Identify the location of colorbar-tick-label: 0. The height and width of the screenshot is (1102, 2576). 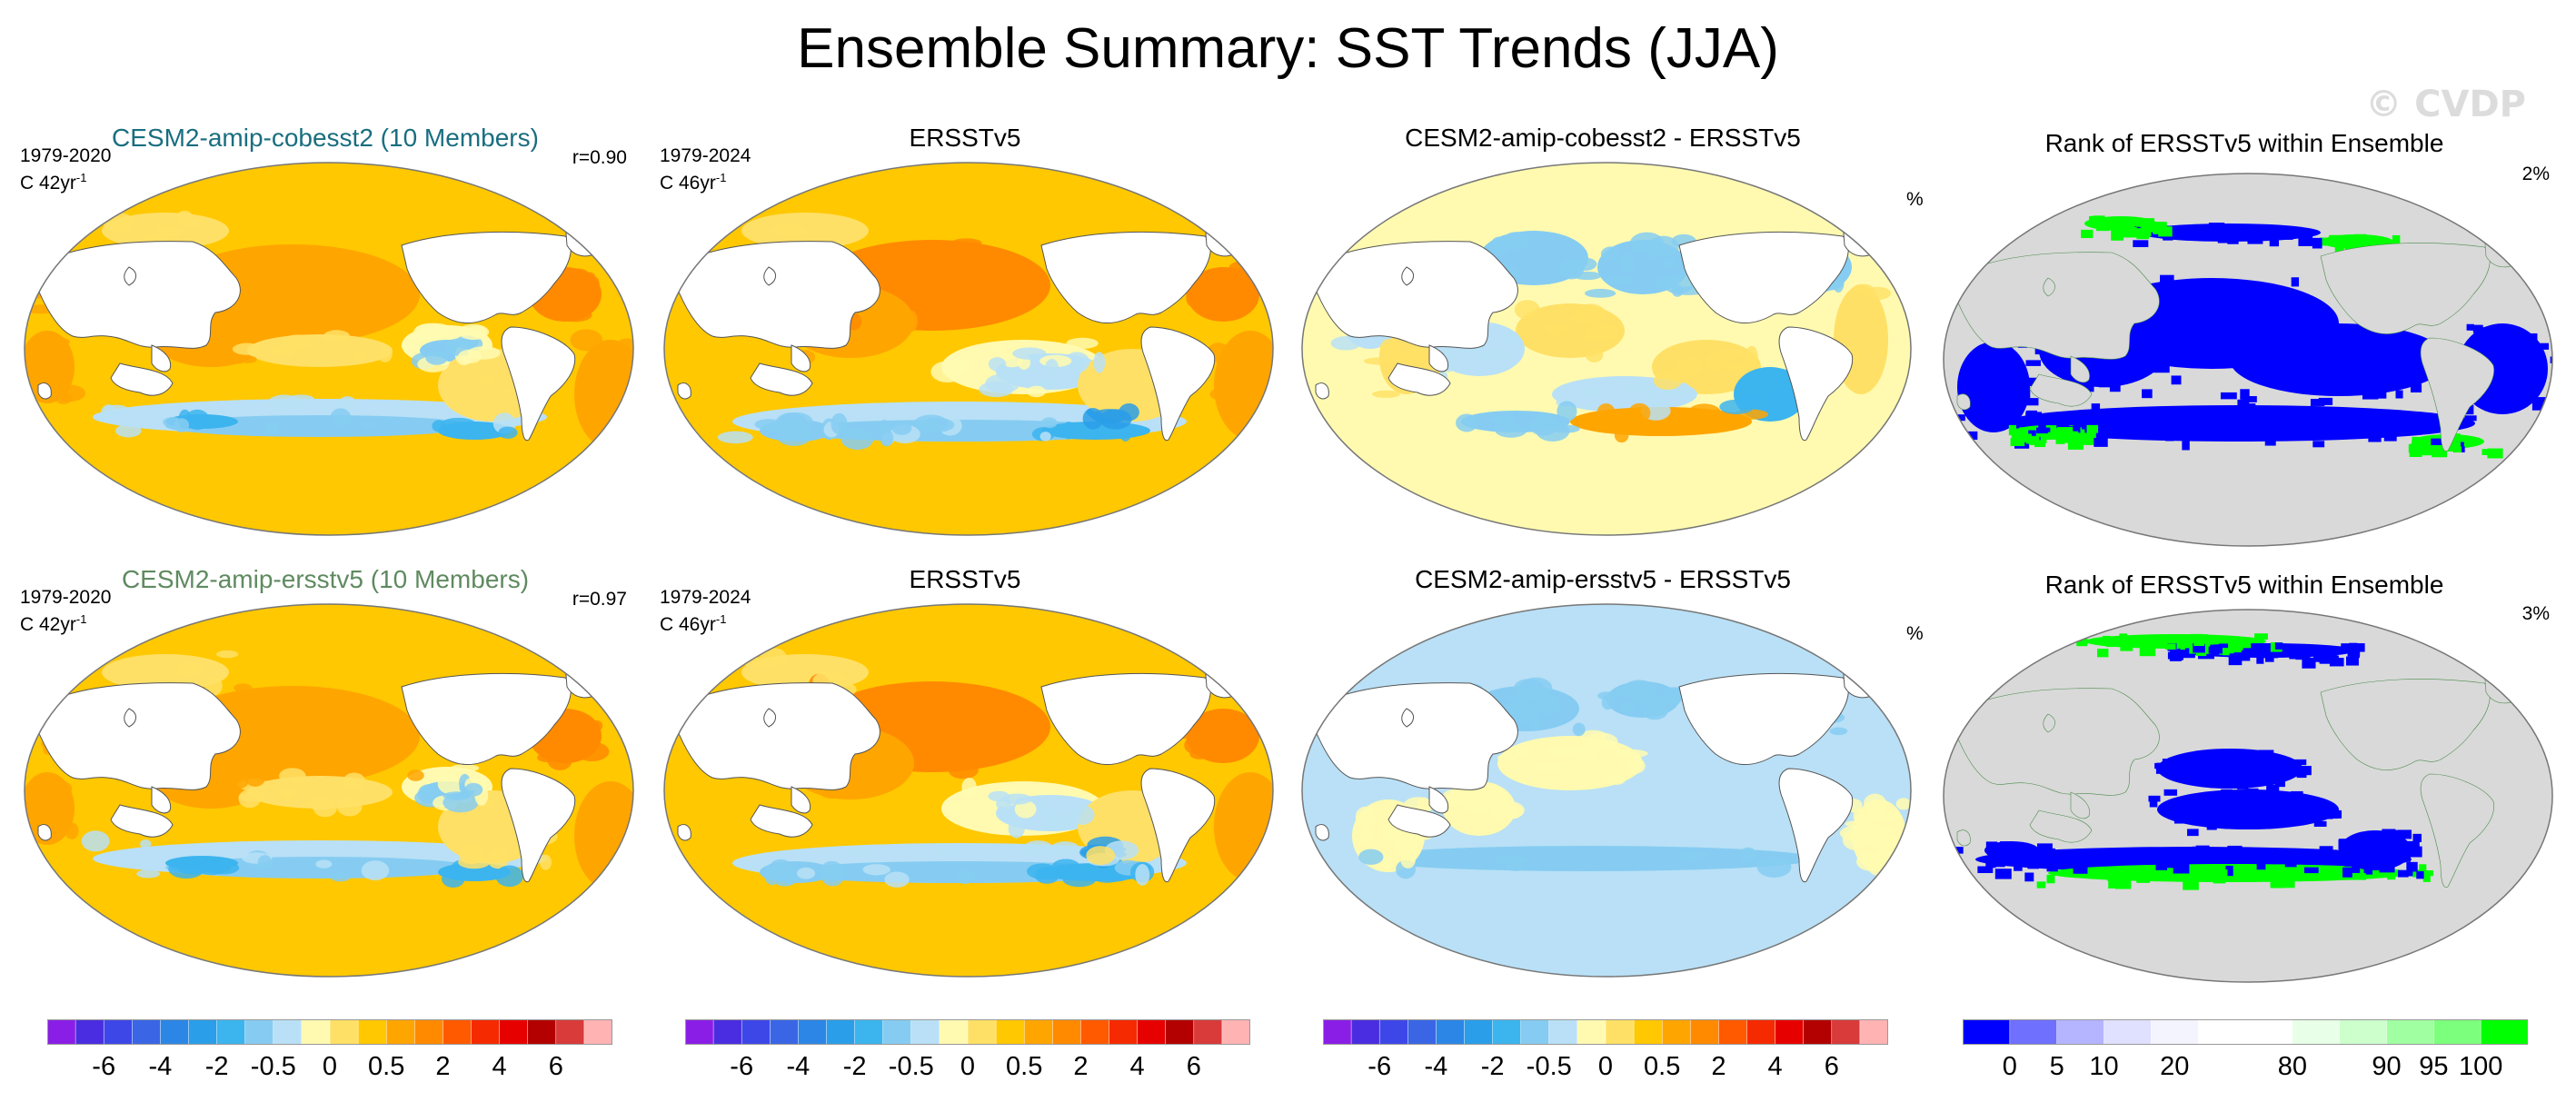
(1606, 1066).